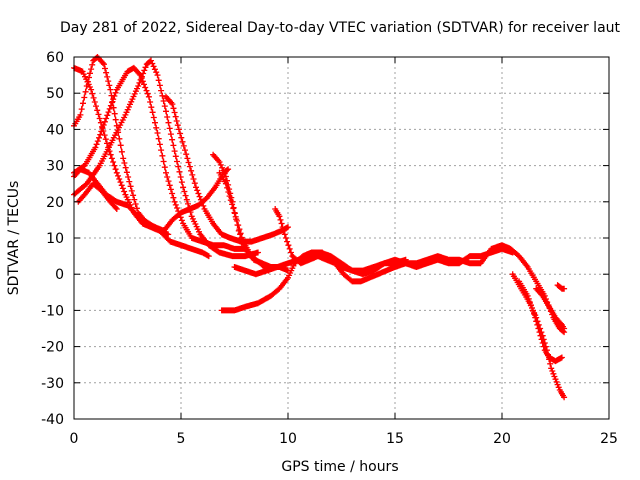 Image resolution: width=640 pixels, height=480 pixels. I want to click on x-axis-label: GPS time / hours, so click(339, 467).